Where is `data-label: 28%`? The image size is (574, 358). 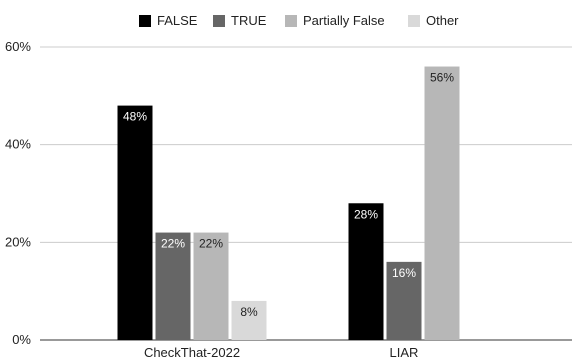
data-label: 28% is located at coordinates (366, 214).